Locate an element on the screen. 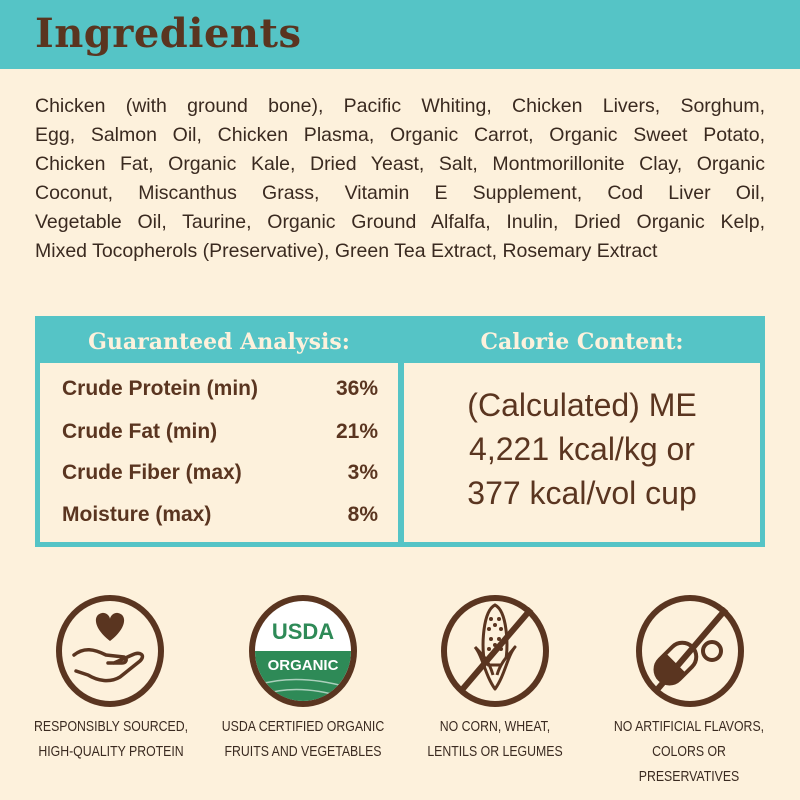 Image resolution: width=800 pixels, height=800 pixels. analysis-label: Crude Protein (min) is located at coordinates (160, 388).